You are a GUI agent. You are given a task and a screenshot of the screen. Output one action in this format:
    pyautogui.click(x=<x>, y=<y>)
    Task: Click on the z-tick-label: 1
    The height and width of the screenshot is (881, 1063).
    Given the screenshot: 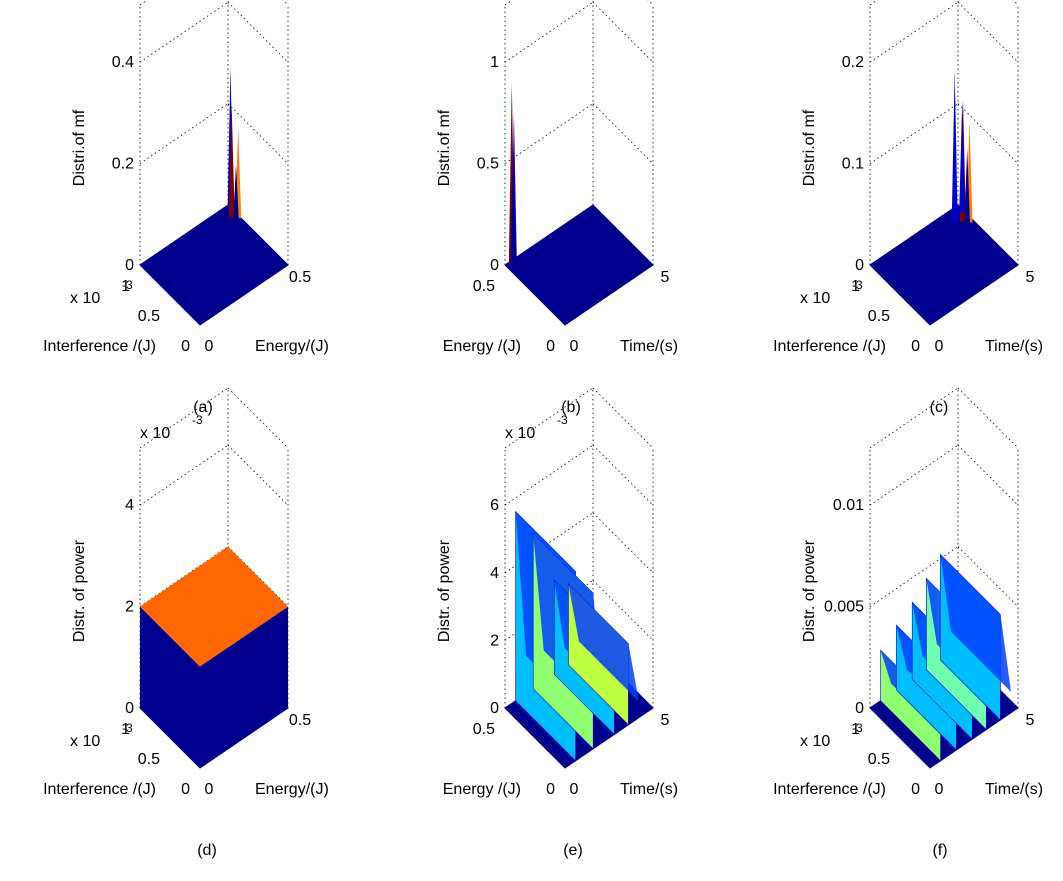 What is the action you would take?
    pyautogui.click(x=494, y=62)
    